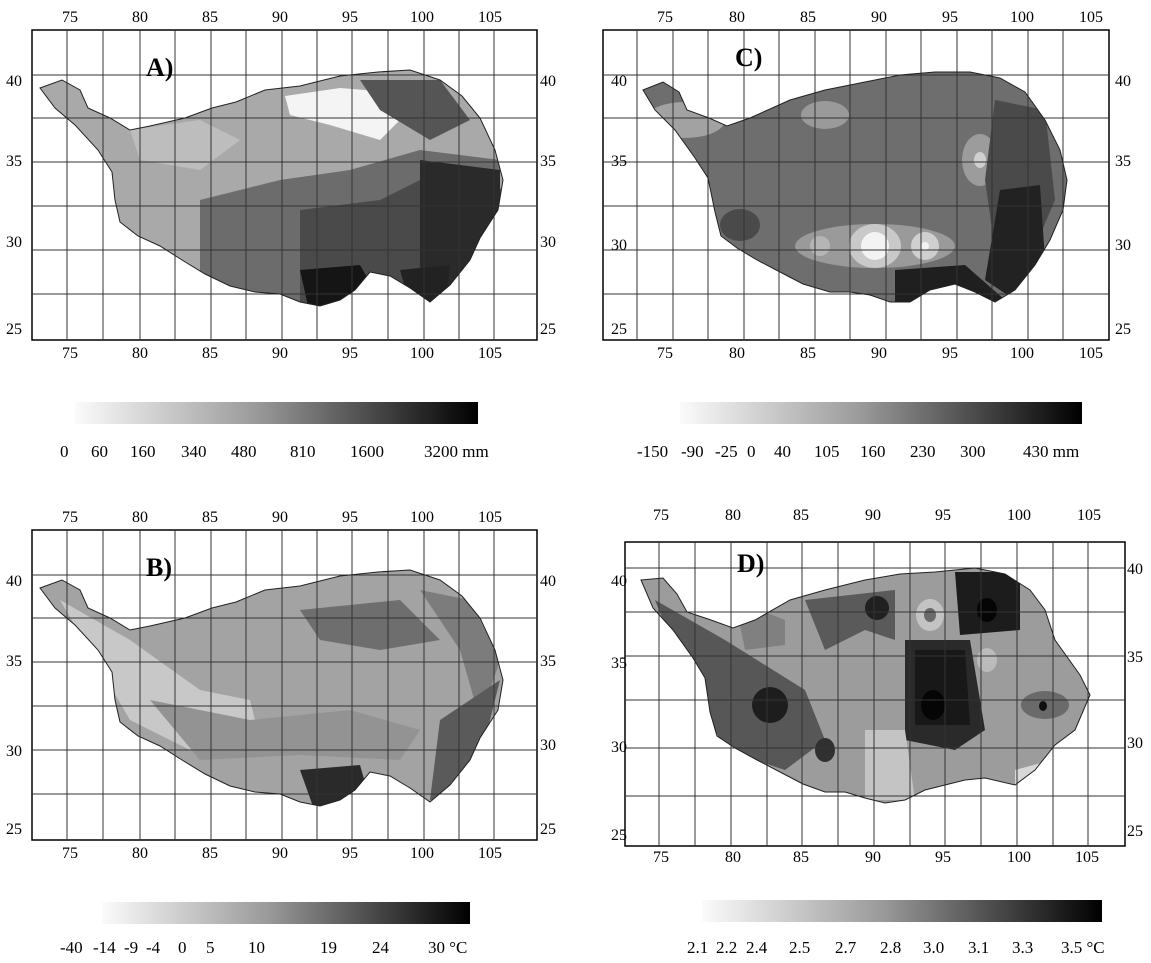  Describe the element at coordinates (973, 451) in the screenshot. I see `colorbar-label: 300` at that location.